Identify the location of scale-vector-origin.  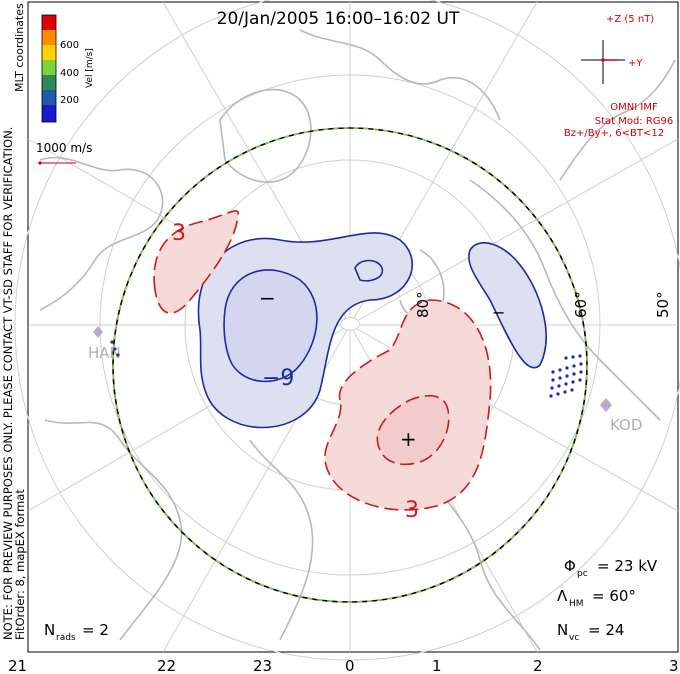
(40, 163).